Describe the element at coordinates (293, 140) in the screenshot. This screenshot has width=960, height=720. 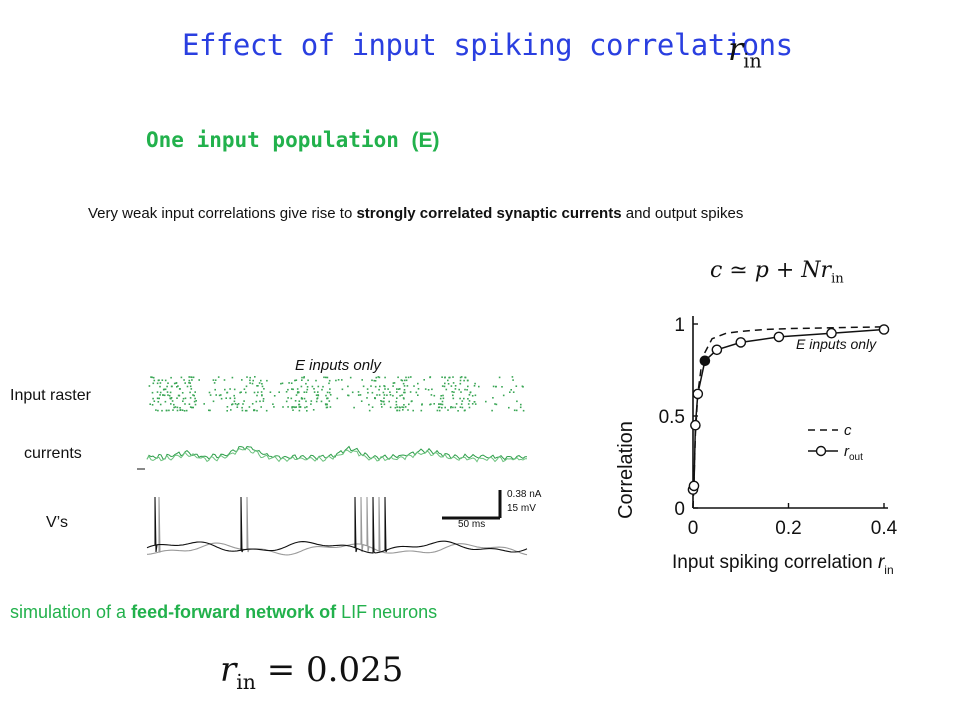
I see `section-subtitle: One input population (E)` at that location.